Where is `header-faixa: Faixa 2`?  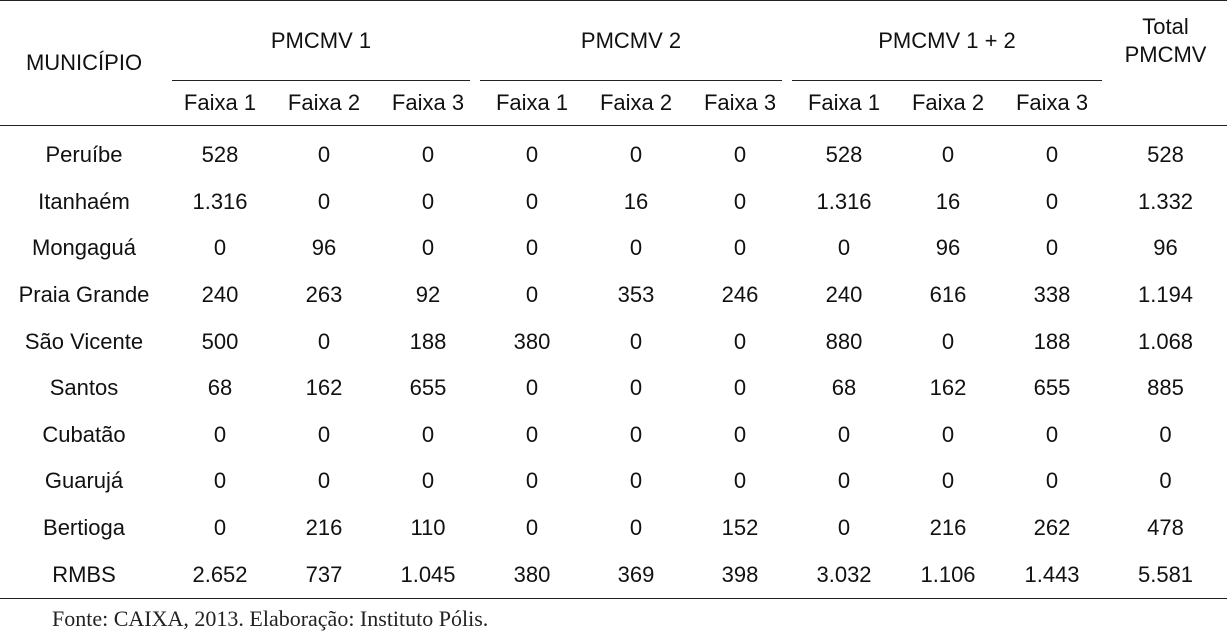 header-faixa: Faixa 2 is located at coordinates (636, 103).